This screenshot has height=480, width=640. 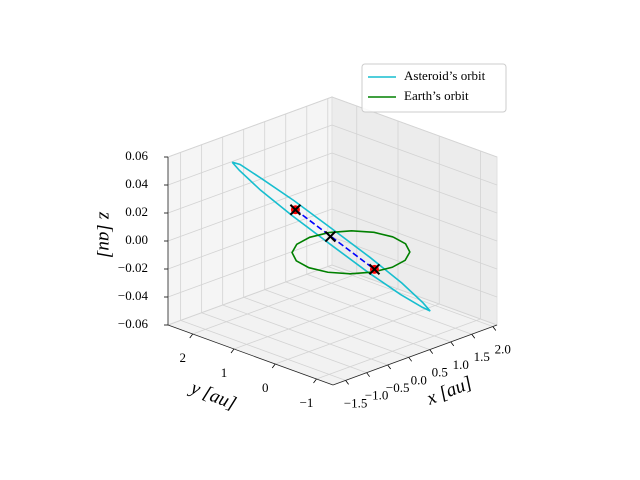 What do you see at coordinates (440, 372) in the screenshot?
I see `x-tick-label: 0.5` at bounding box center [440, 372].